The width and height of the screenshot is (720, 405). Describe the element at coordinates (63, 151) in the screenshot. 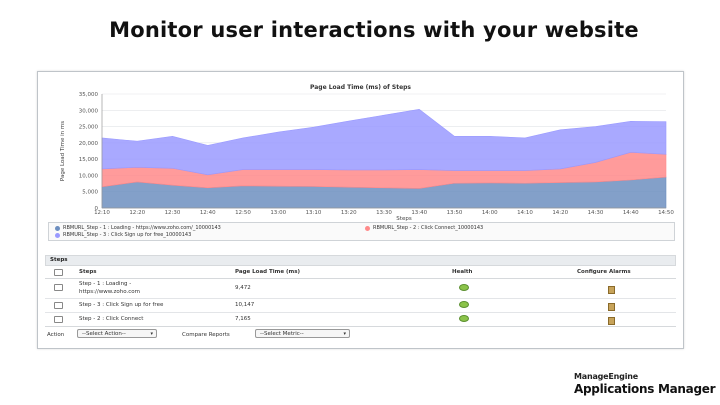

I see `y-axis-label: Page Load Time in ms` at that location.